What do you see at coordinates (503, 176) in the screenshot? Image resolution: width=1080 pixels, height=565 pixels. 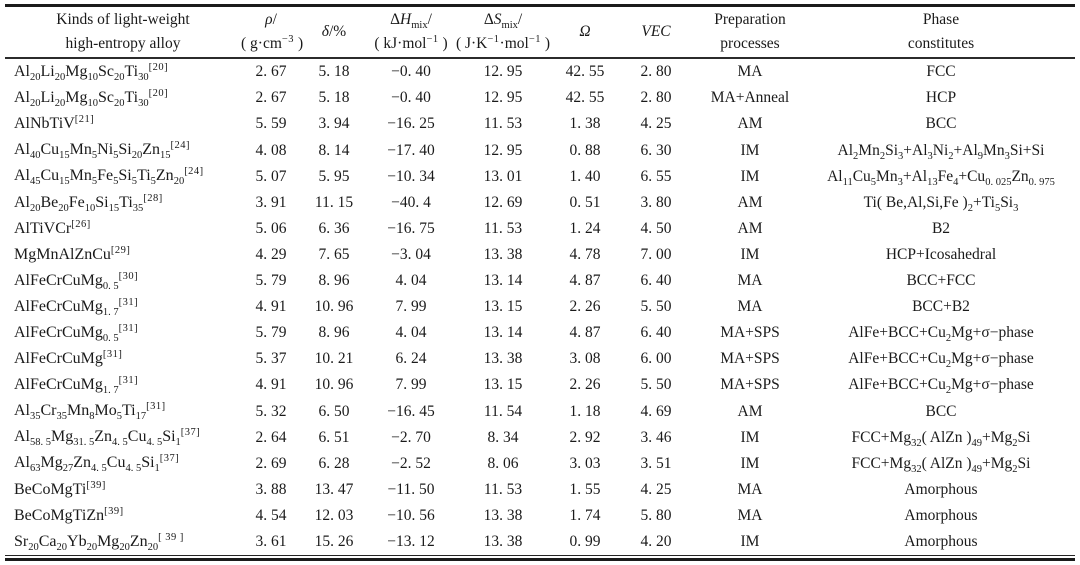 I see `cell-entropy: 13. 01` at bounding box center [503, 176].